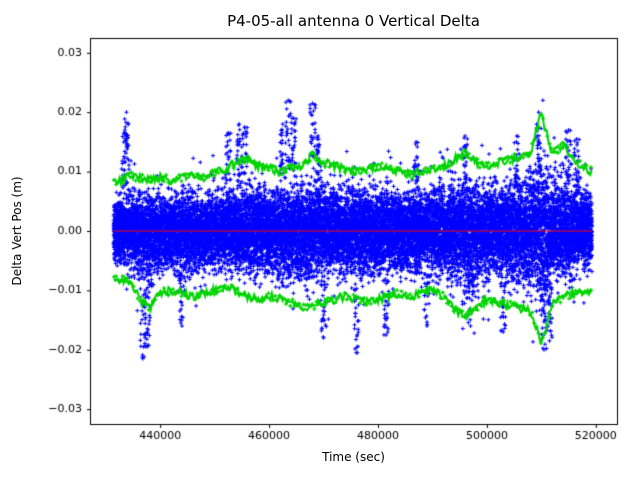 The image size is (640, 480). I want to click on x-axis-label: Time (sec), so click(353, 457).